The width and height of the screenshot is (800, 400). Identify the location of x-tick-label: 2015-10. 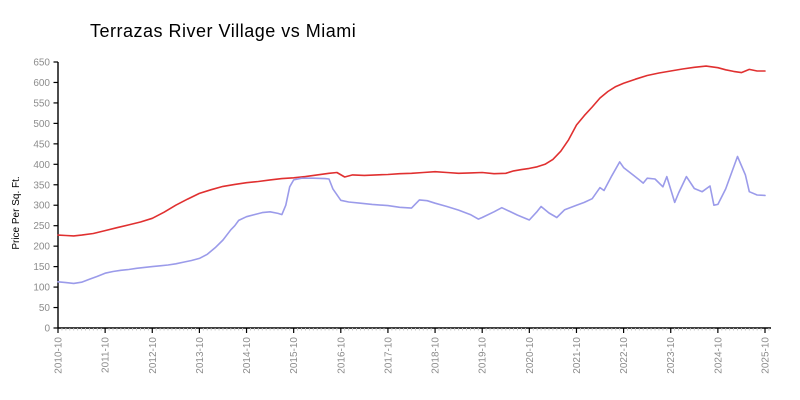
(294, 355).